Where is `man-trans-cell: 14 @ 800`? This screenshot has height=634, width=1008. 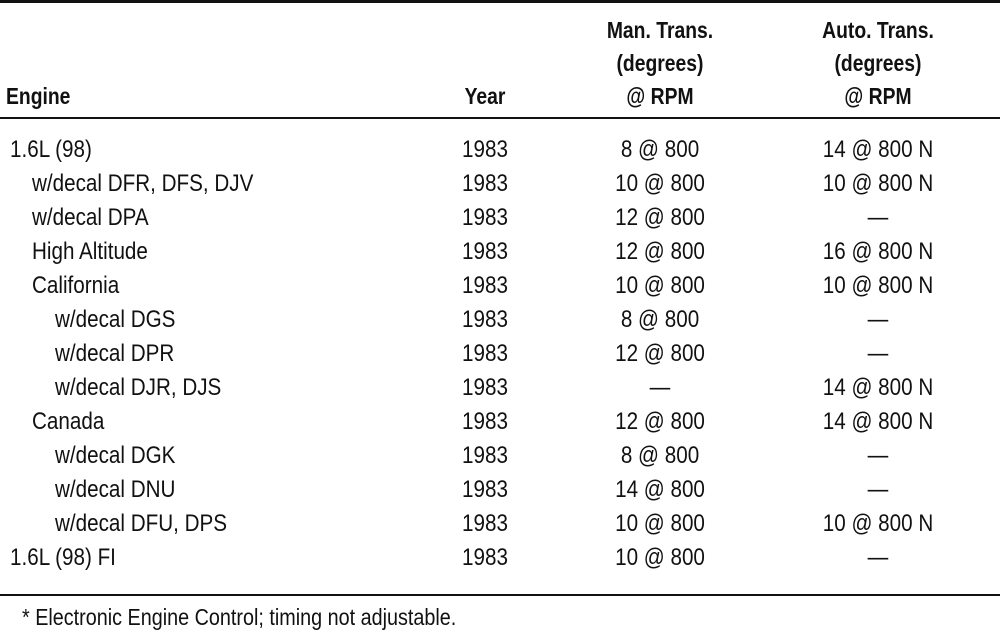
man-trans-cell: 14 @ 800 is located at coordinates (660, 489).